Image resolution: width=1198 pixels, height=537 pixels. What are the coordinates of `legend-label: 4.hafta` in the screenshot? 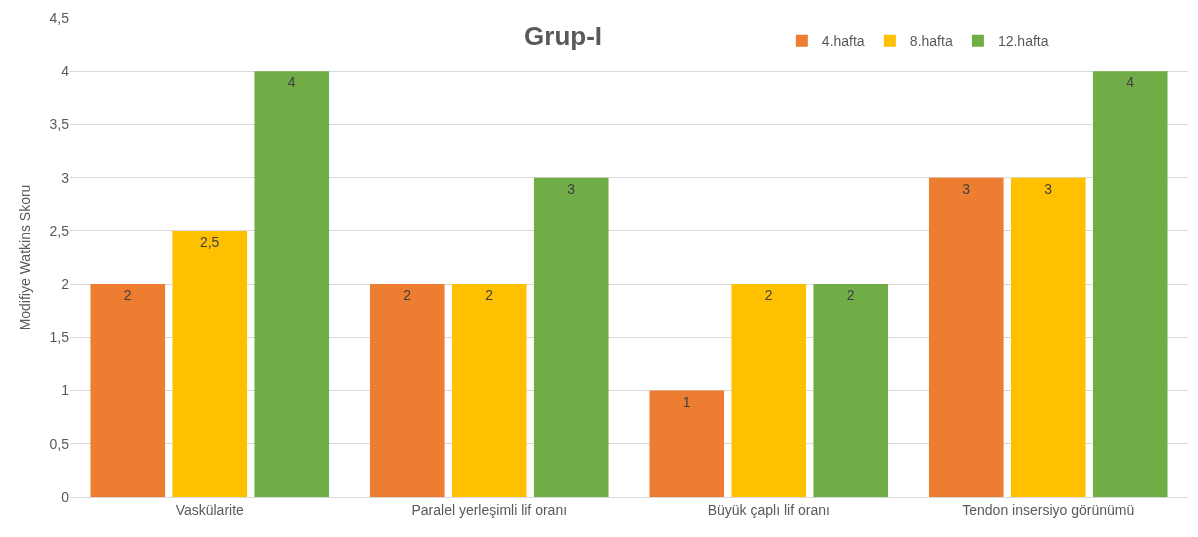 It's located at (843, 41).